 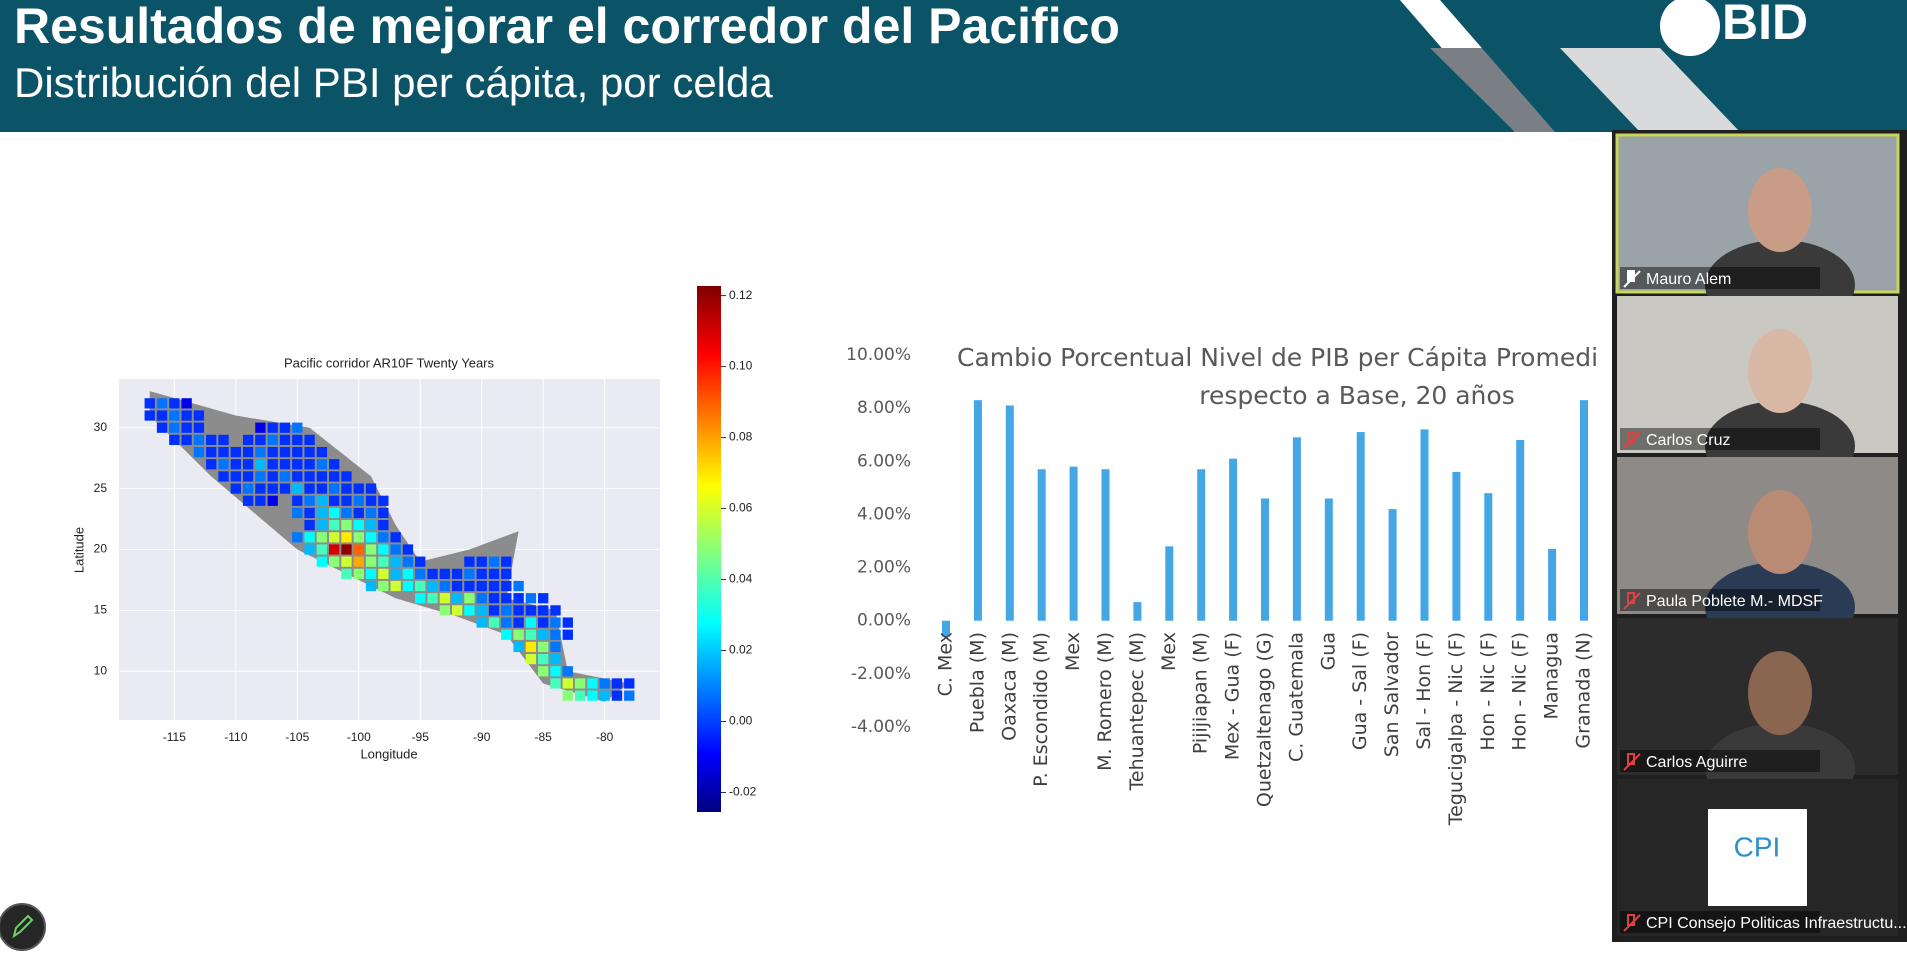 I want to click on bar-title: respecto a Base, 20 años, so click(x=1356, y=395).